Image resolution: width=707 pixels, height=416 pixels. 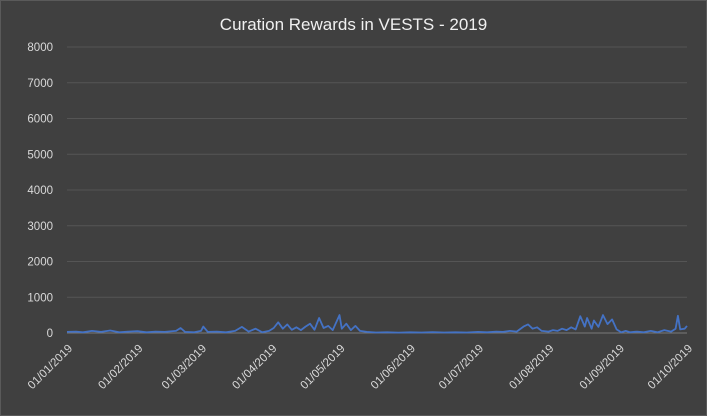 I want to click on series-line, so click(x=377, y=324).